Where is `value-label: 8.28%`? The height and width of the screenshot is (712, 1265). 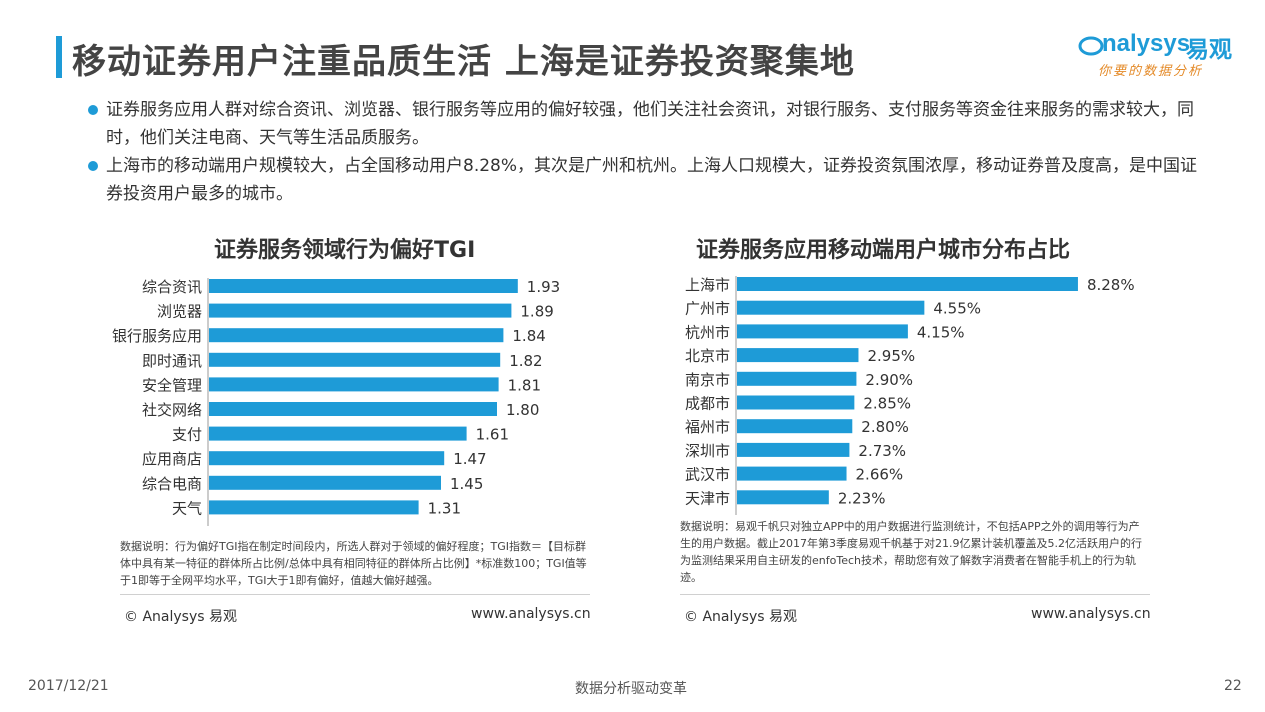
value-label: 8.28% is located at coordinates (1111, 285).